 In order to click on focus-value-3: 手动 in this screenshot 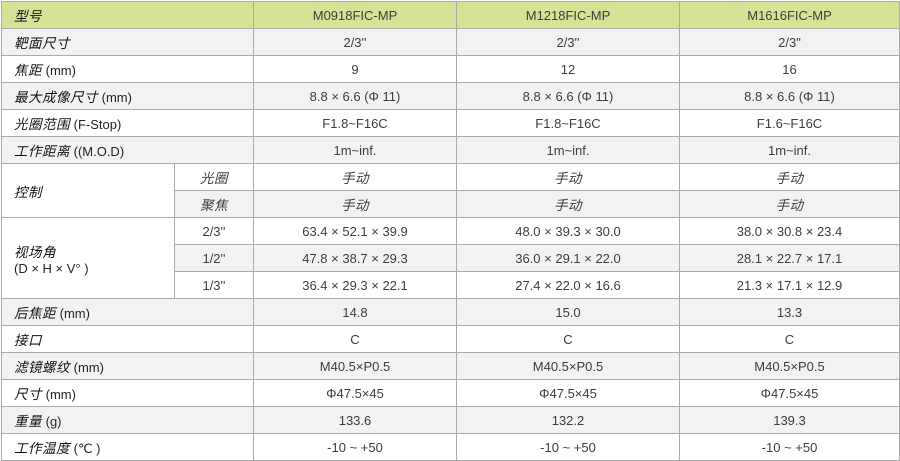, I will do `click(789, 205)`.